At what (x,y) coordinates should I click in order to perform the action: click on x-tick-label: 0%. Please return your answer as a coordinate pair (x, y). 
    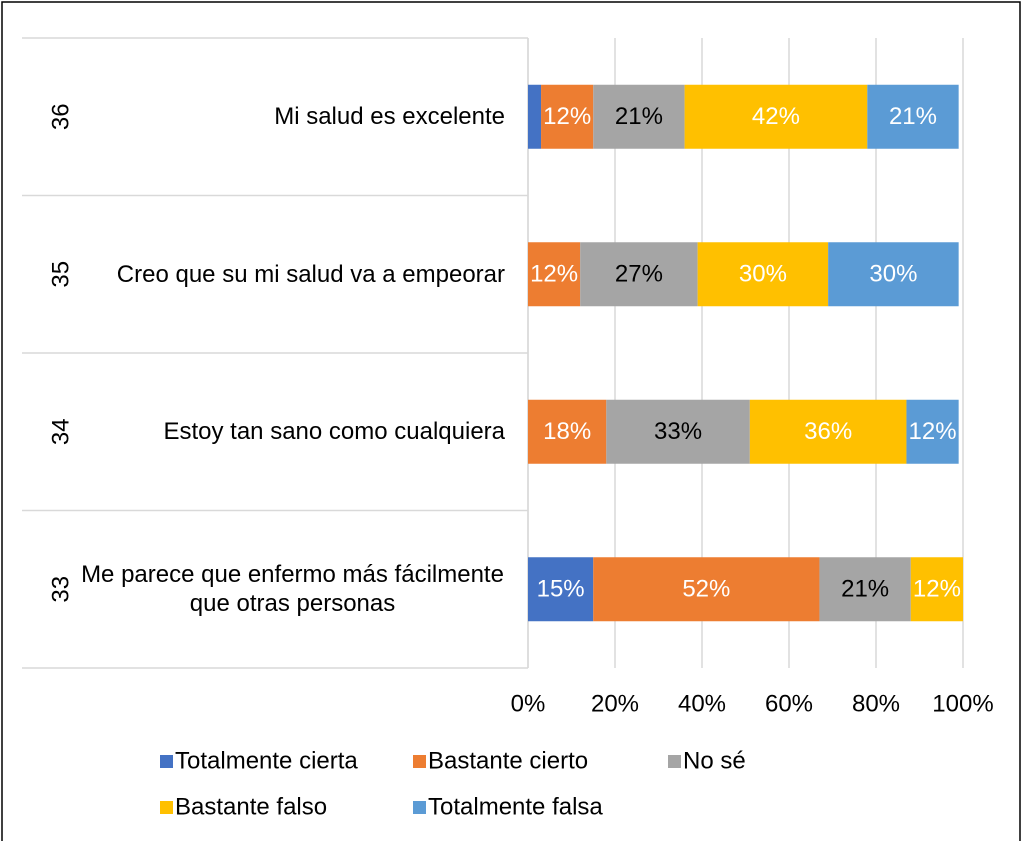
    Looking at the image, I should click on (528, 703).